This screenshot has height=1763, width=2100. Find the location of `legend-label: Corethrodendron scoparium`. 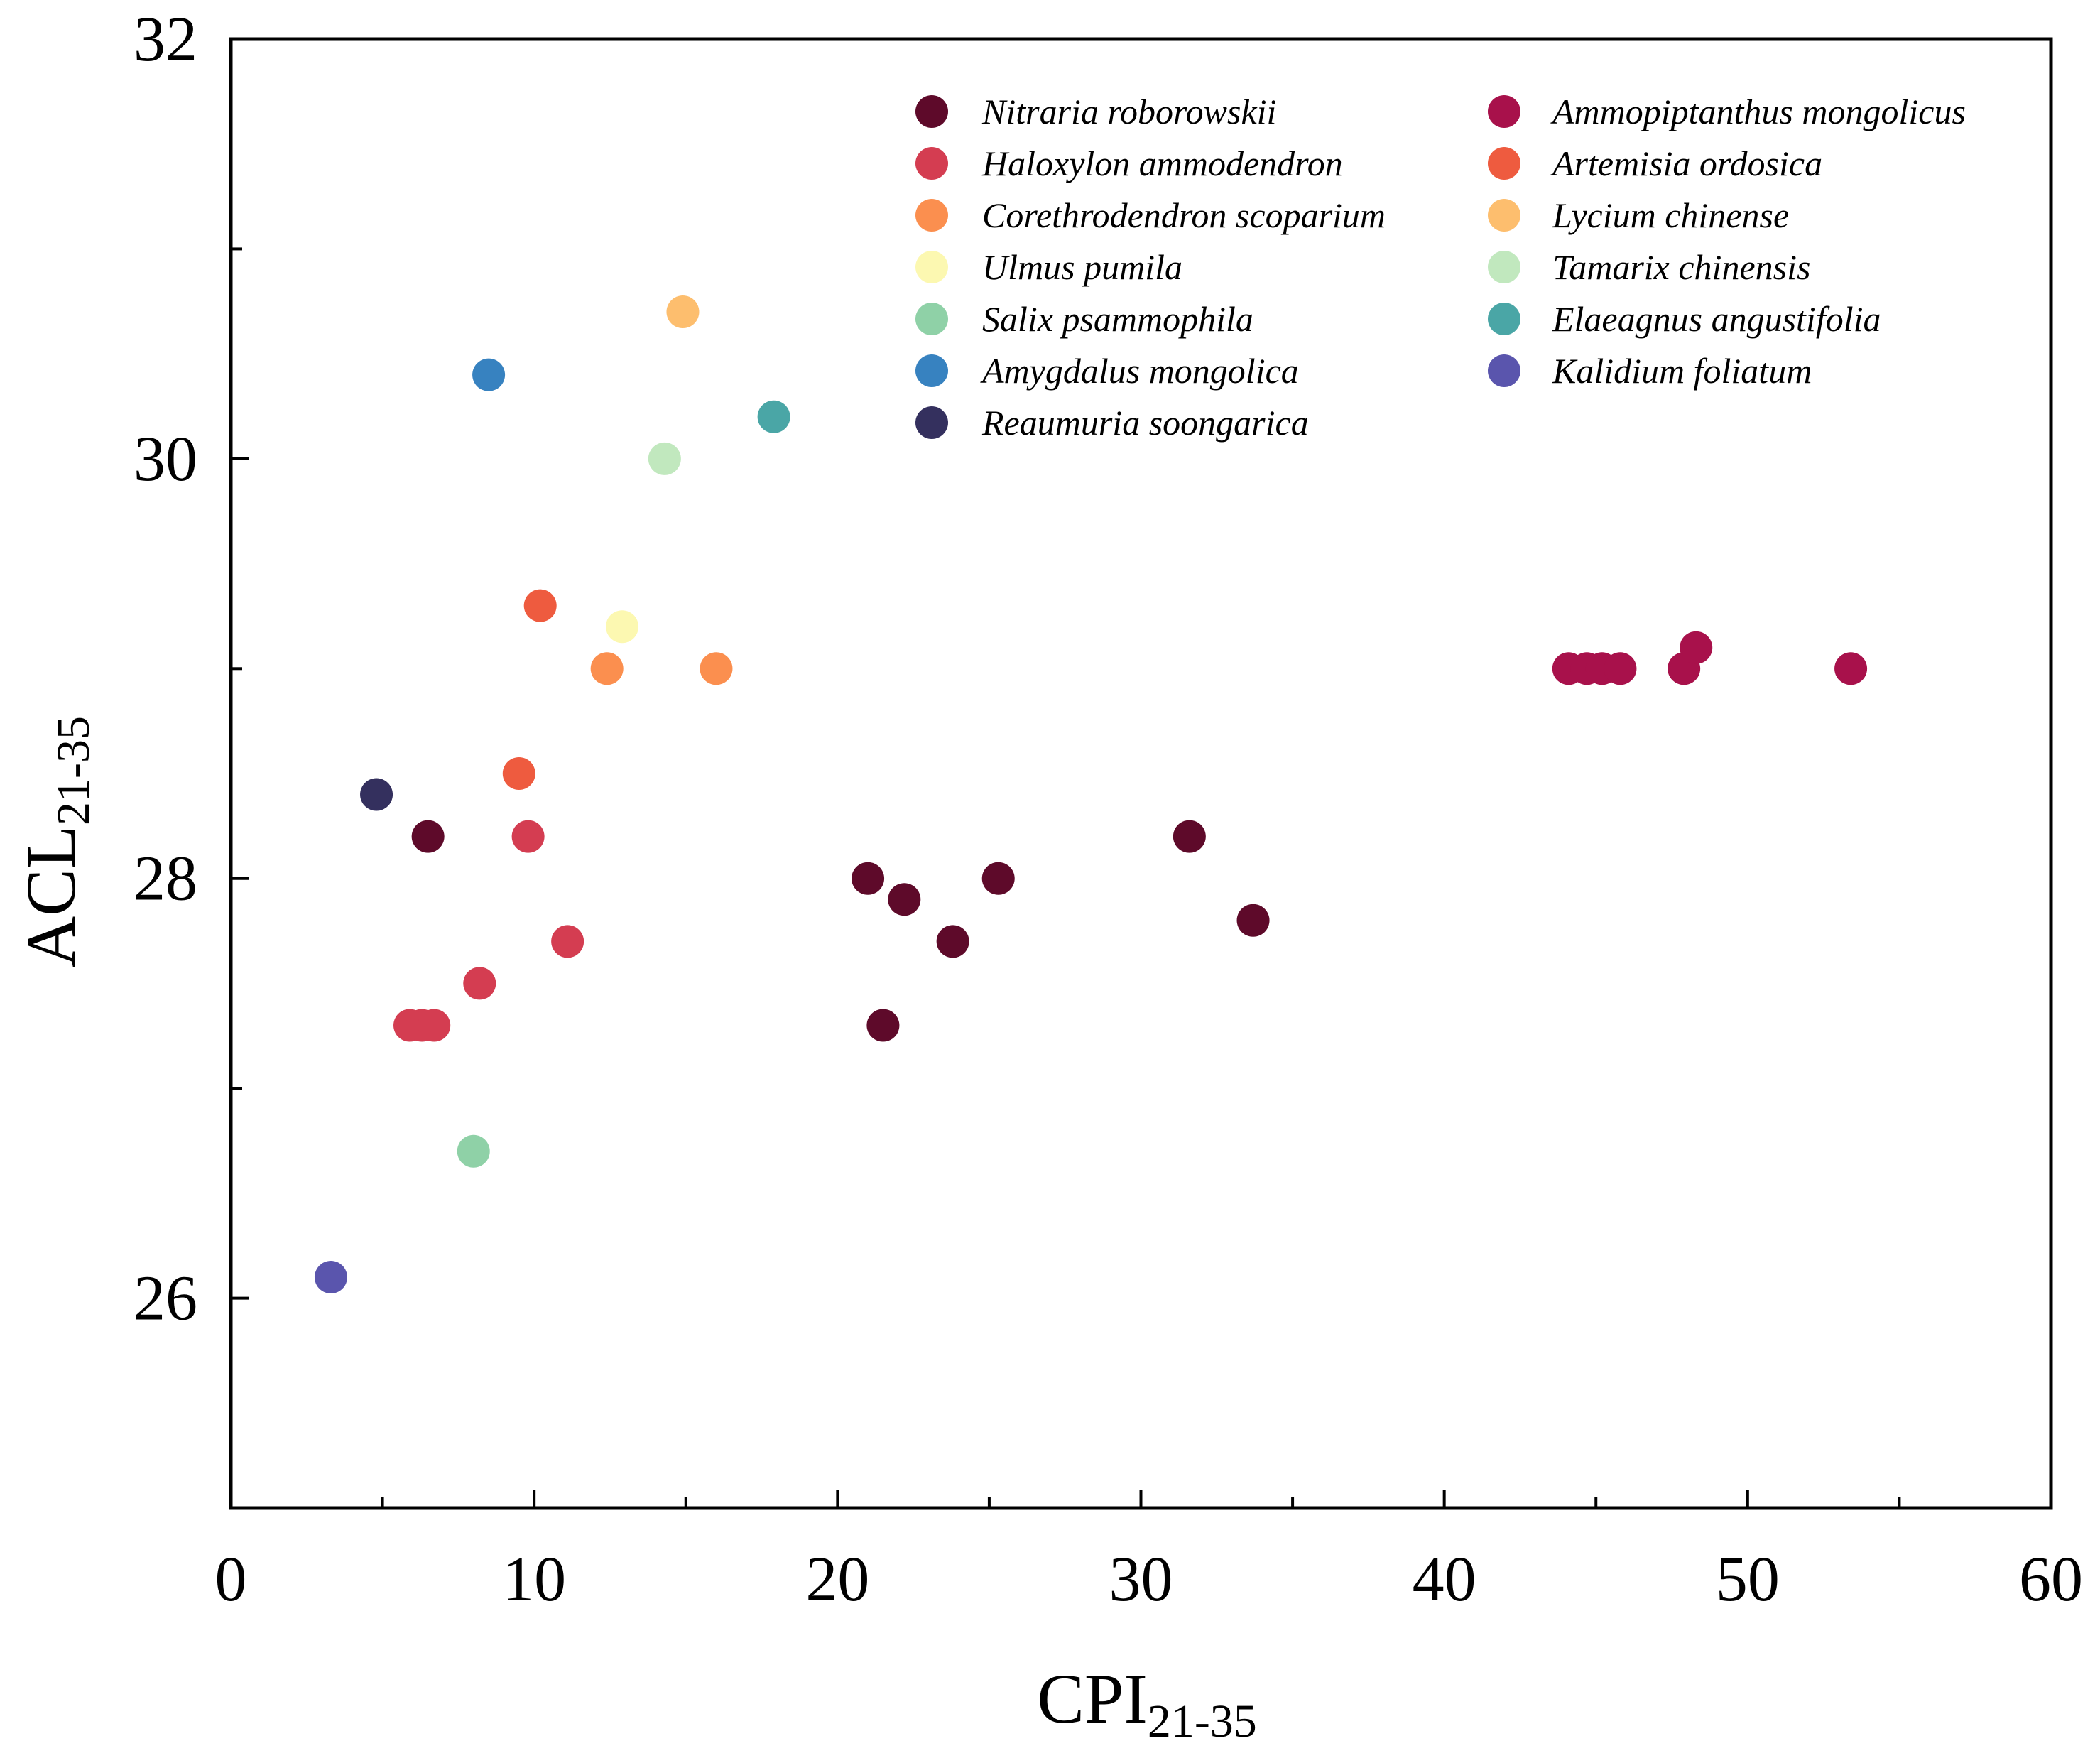

legend-label: Corethrodendron scoparium is located at coordinates (1184, 215).